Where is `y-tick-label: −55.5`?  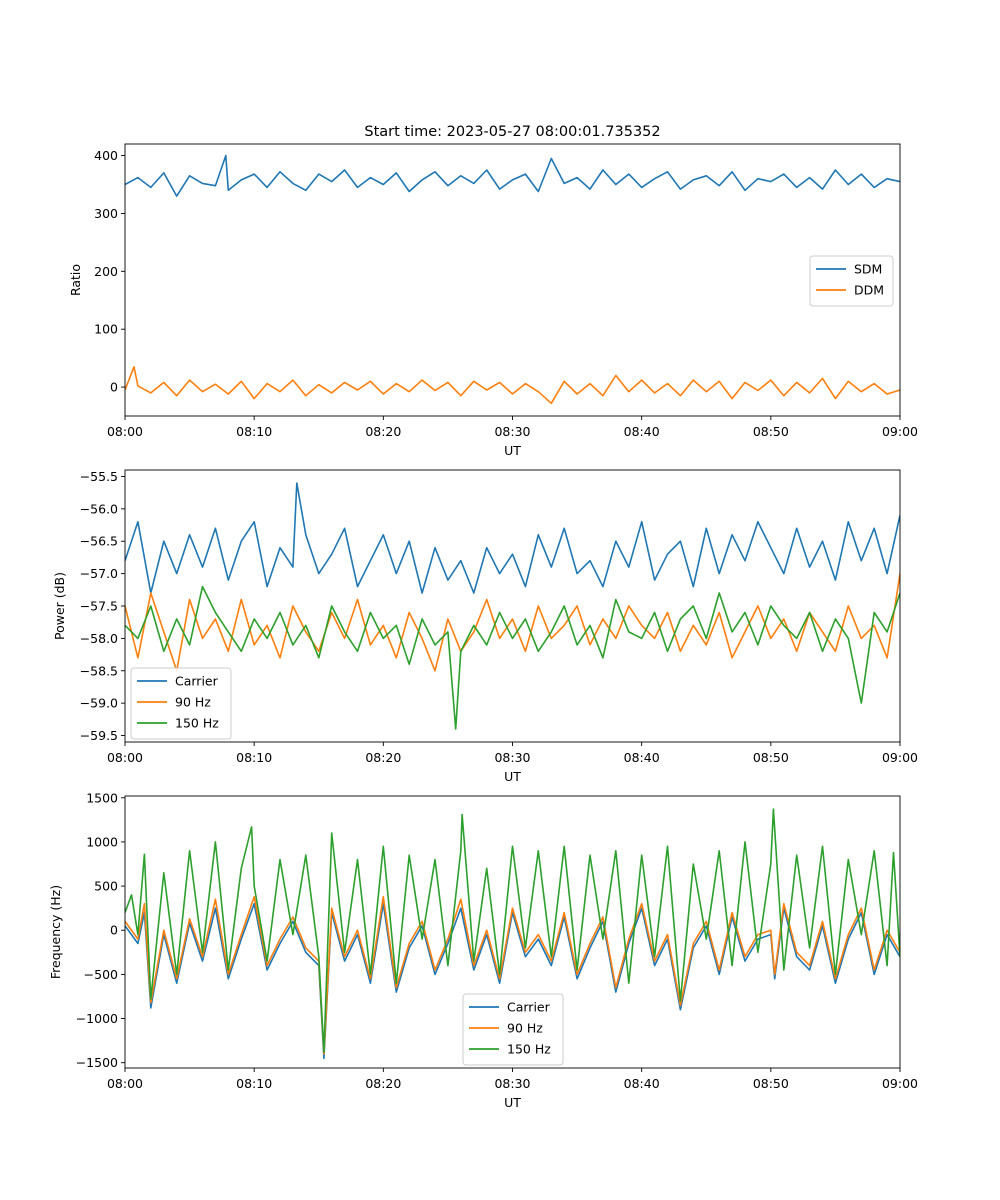 y-tick-label: −55.5 is located at coordinates (99, 476).